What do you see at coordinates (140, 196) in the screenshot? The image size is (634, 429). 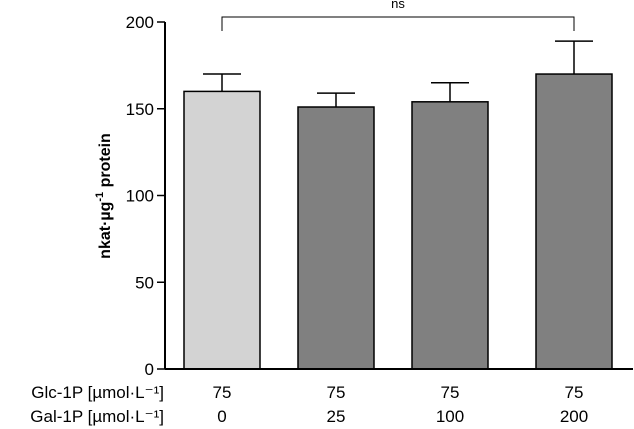 I see `y-tick-label: 100` at bounding box center [140, 196].